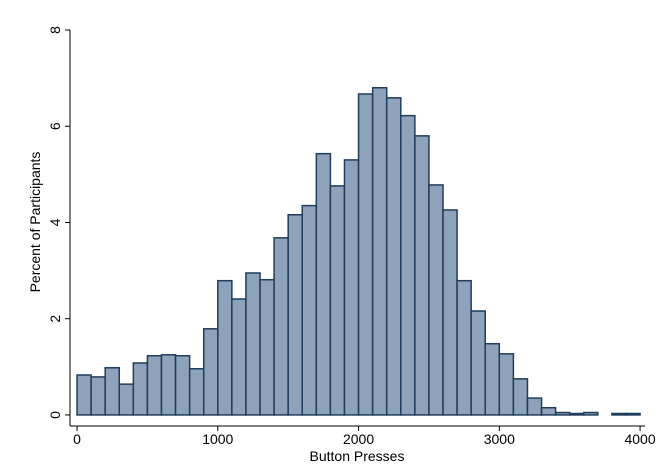 The image size is (663, 469). What do you see at coordinates (55, 30) in the screenshot?
I see `y-tick-label: 8` at bounding box center [55, 30].